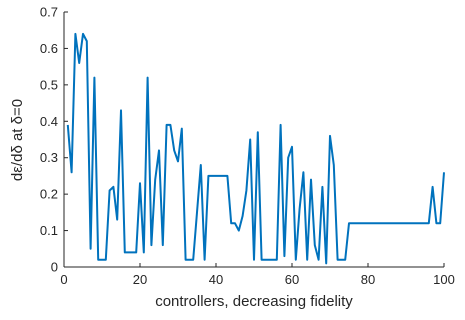  What do you see at coordinates (17, 140) in the screenshot?
I see `y-axis-label: dε/dδ at δ=0` at bounding box center [17, 140].